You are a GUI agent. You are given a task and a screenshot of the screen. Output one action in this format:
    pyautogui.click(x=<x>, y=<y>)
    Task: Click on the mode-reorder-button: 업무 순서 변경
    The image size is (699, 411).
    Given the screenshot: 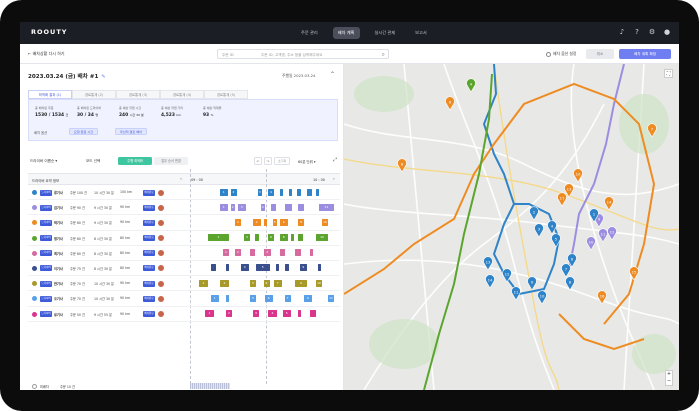 What is the action you would take?
    pyautogui.click(x=171, y=161)
    